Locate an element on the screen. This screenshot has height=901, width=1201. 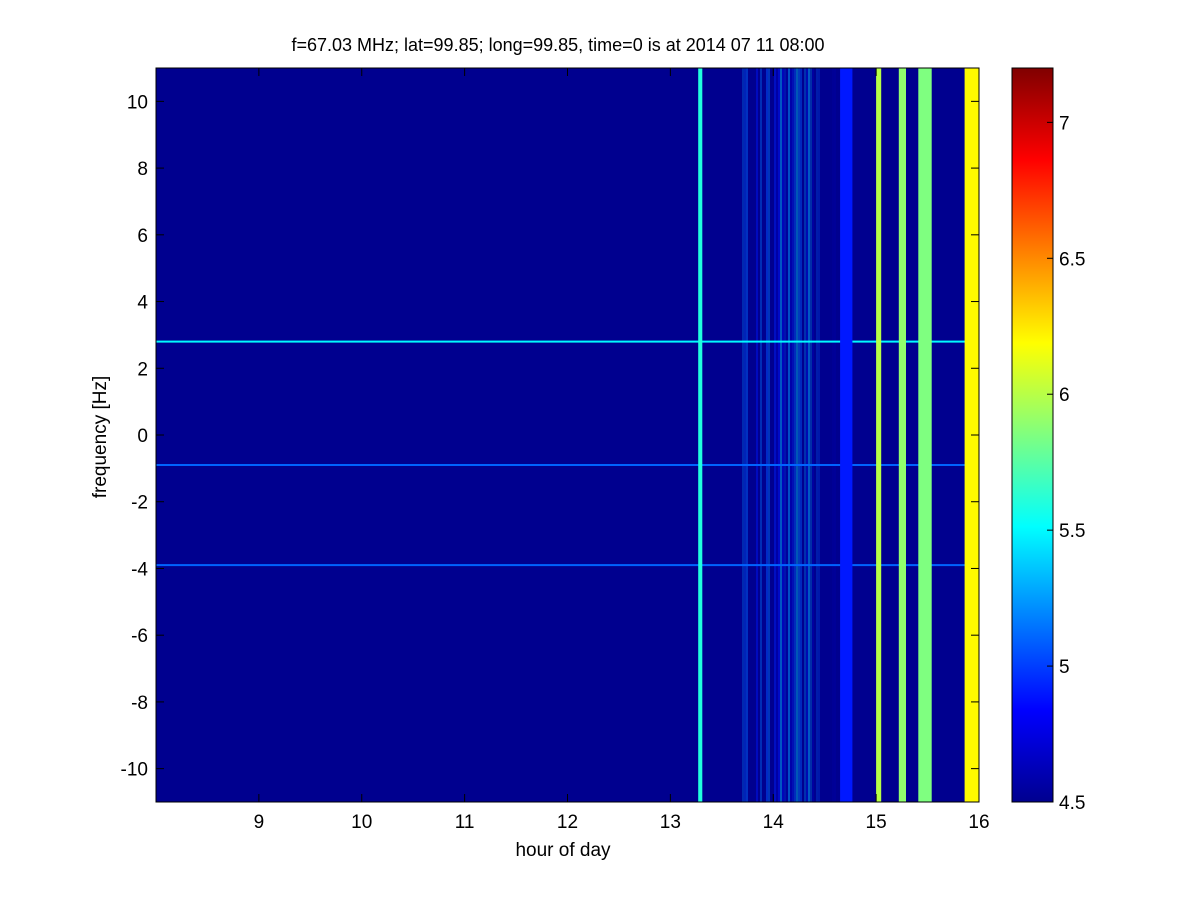
colorbar-tick-label: 5.5 is located at coordinates (1072, 531).